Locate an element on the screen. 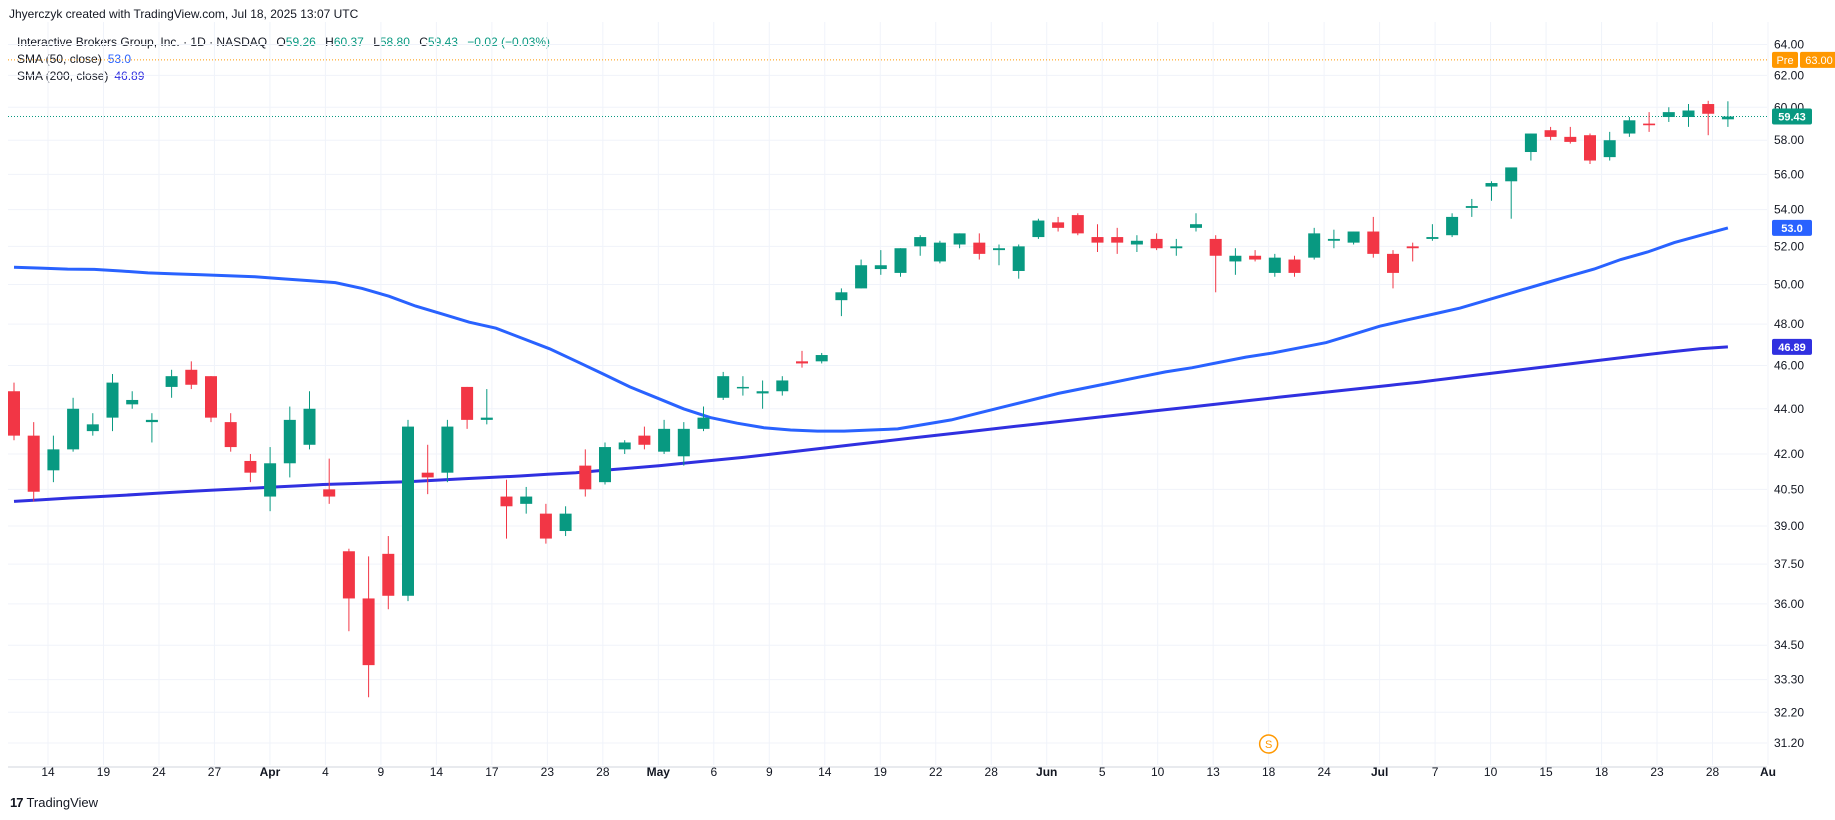 The width and height of the screenshot is (1835, 820). legend-sma200-value: 46.89 is located at coordinates (129, 76).